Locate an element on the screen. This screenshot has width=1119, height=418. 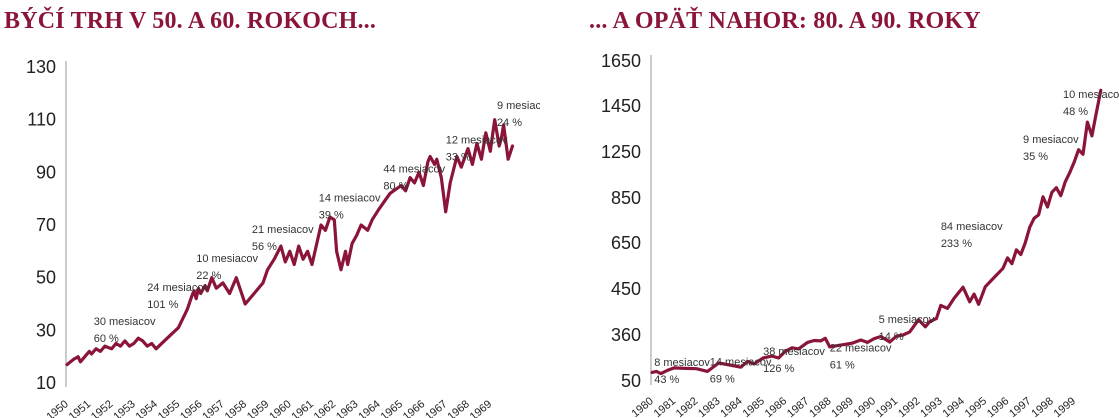
x-tick-label: 1996 is located at coordinates (998, 406).